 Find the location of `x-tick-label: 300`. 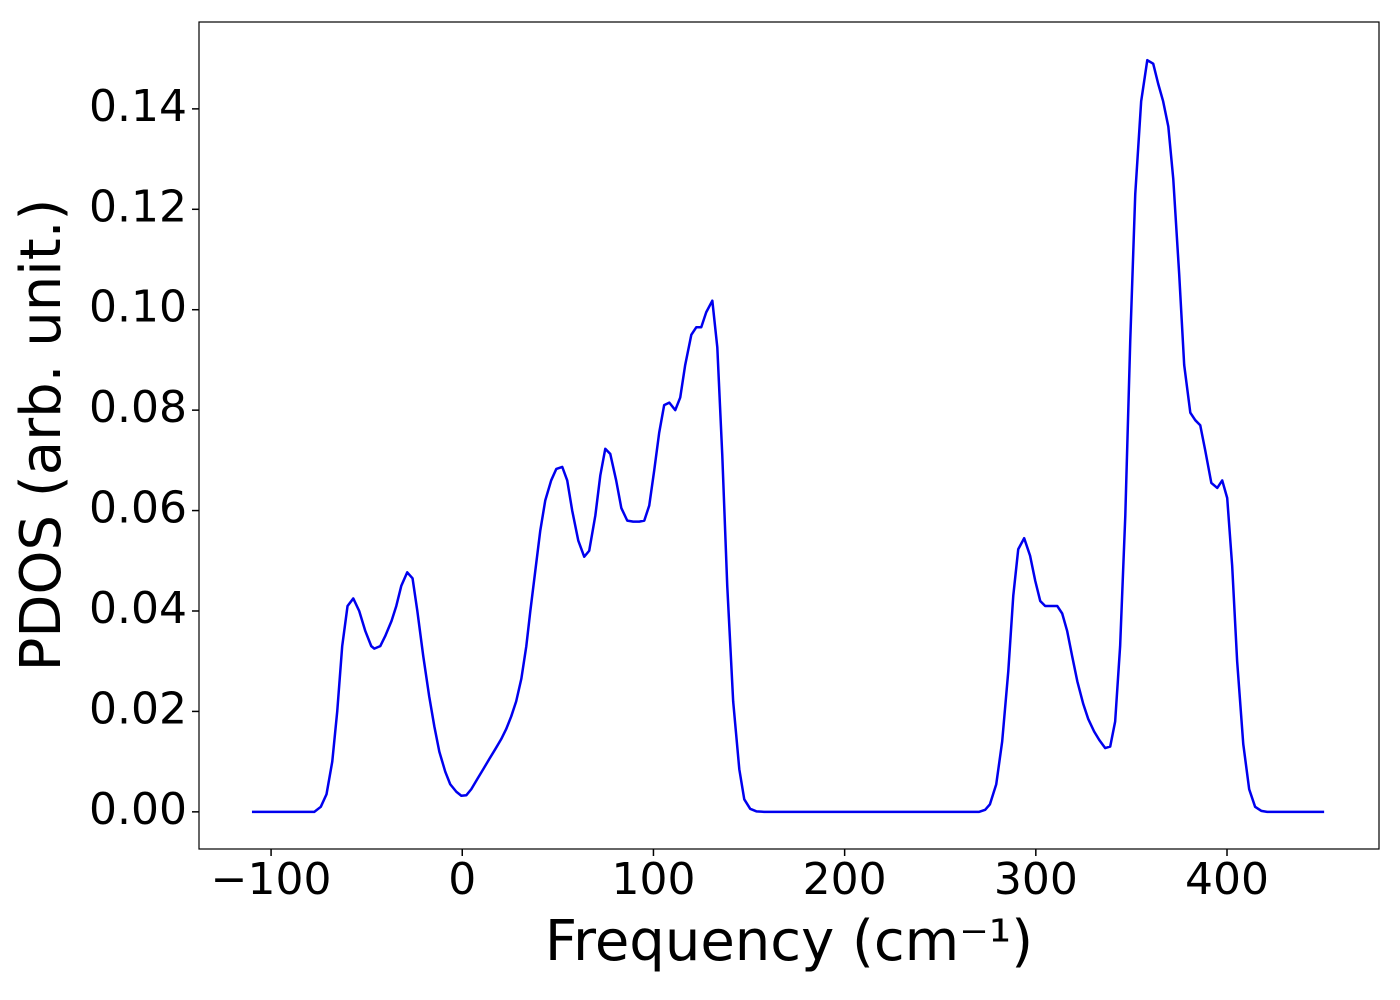

x-tick-label: 300 is located at coordinates (1036, 879).